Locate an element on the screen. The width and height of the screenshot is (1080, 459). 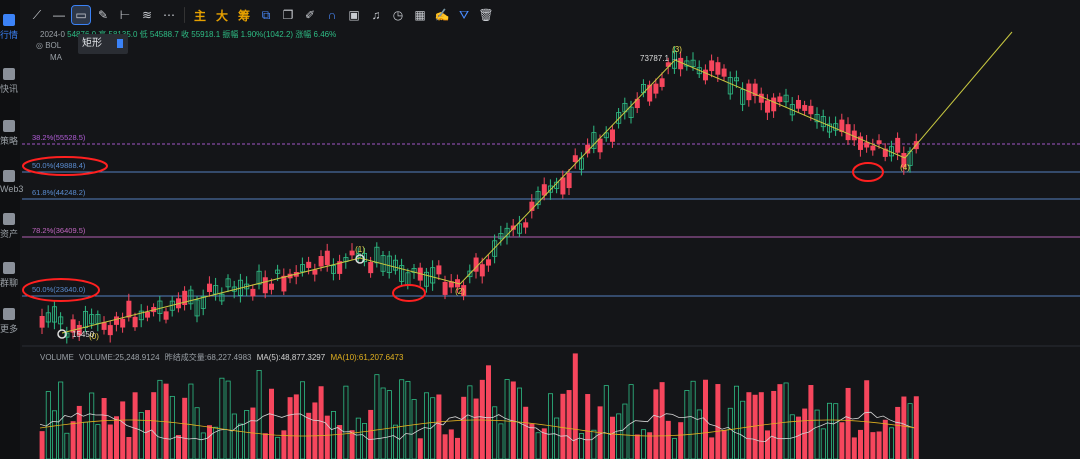
ma-indicator-label: MA is located at coordinates (56, 57).